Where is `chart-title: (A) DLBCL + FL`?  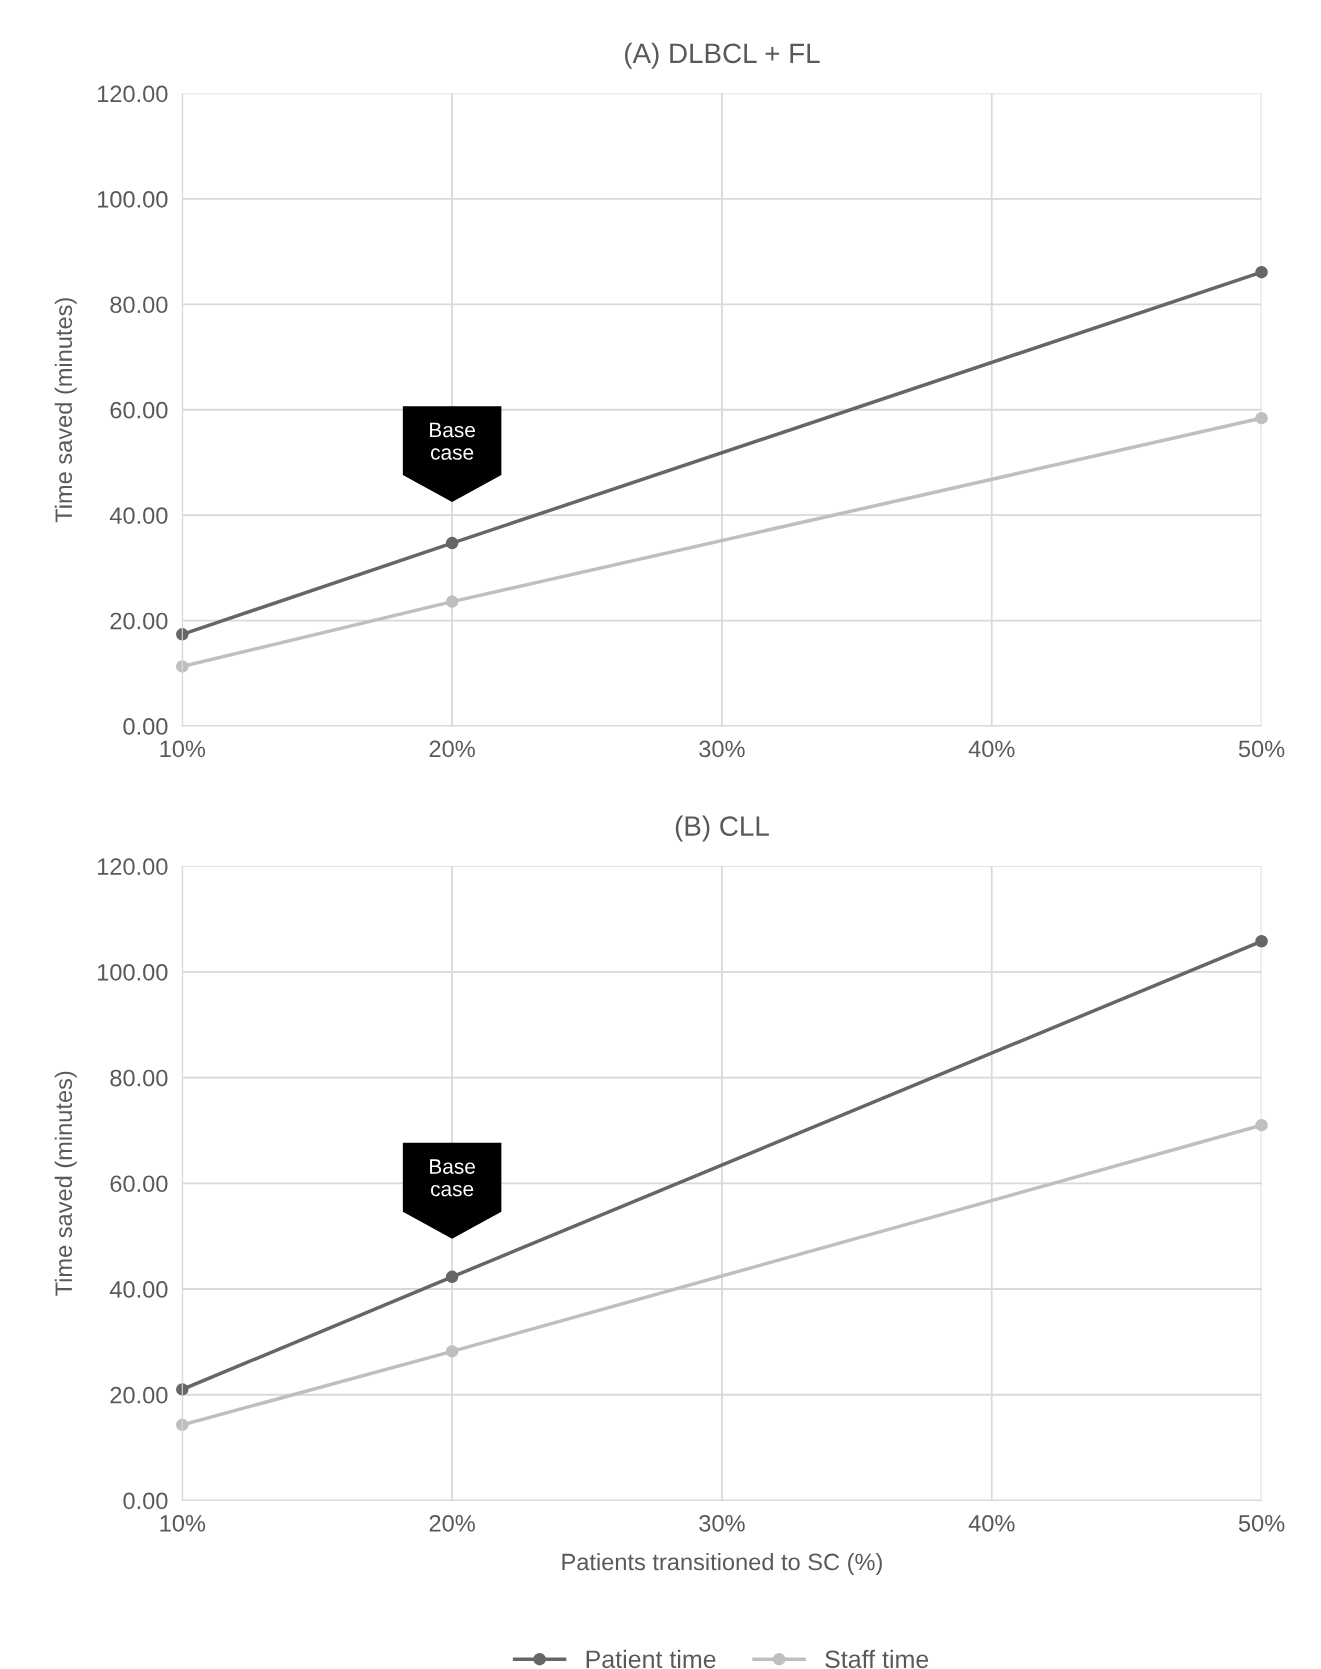
chart-title: (A) DLBCL + FL is located at coordinates (722, 55).